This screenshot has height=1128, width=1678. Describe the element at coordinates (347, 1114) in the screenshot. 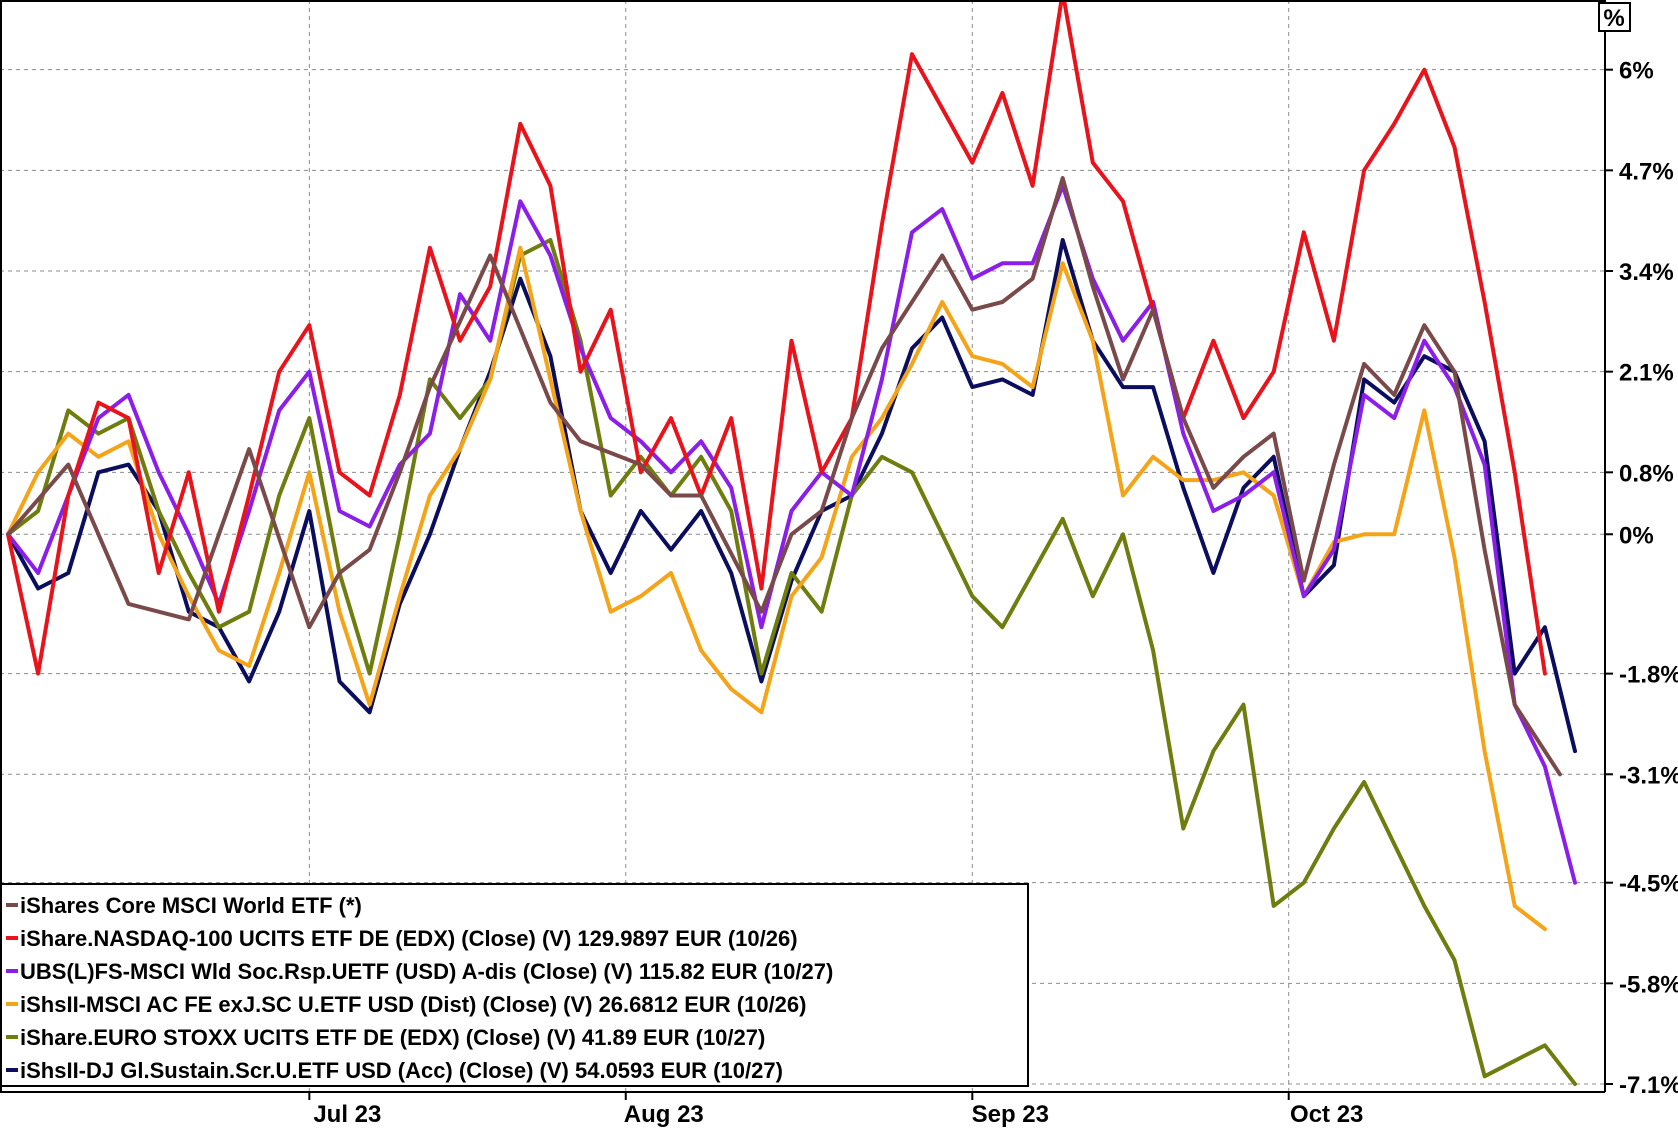

I see `x-tick-label: Jul 23` at that location.